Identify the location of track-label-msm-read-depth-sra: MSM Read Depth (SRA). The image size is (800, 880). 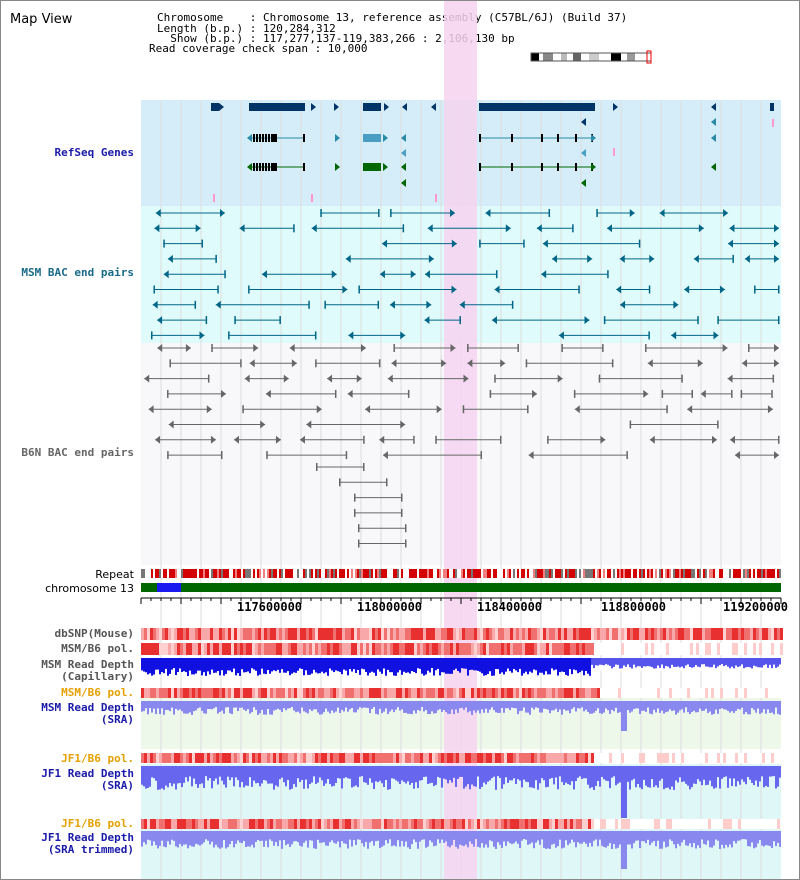
(87, 713).